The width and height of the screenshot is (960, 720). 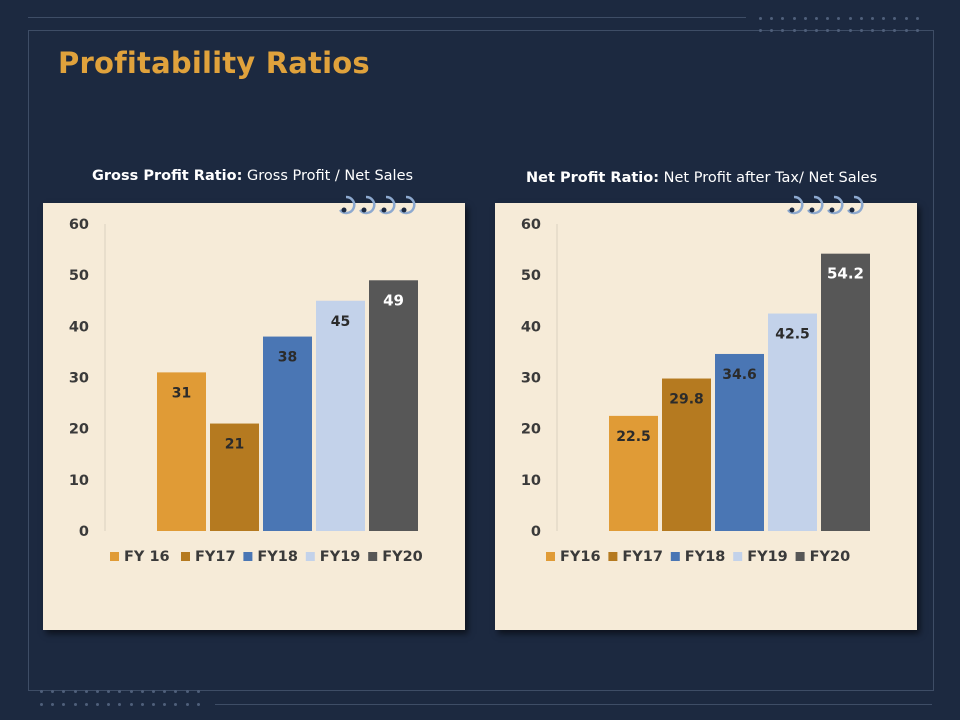 I want to click on data-label: 22.5, so click(x=633, y=437).